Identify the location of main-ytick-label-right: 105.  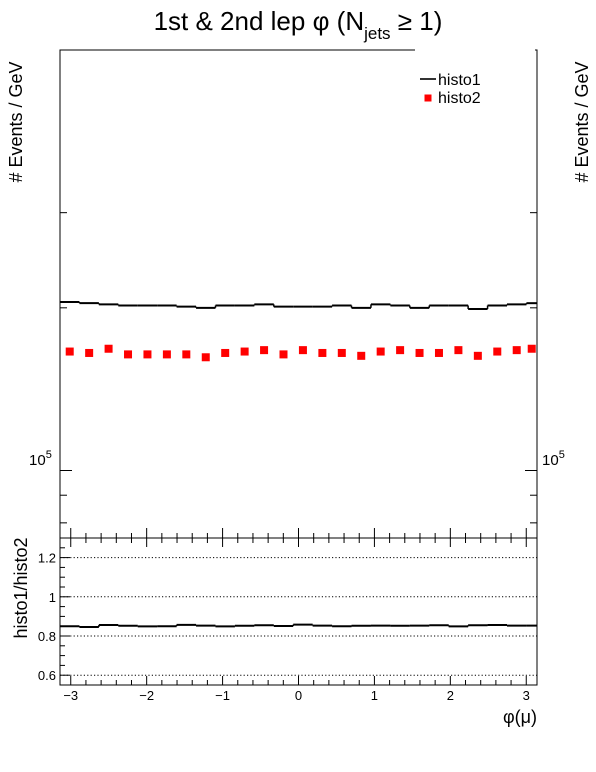
(553, 459).